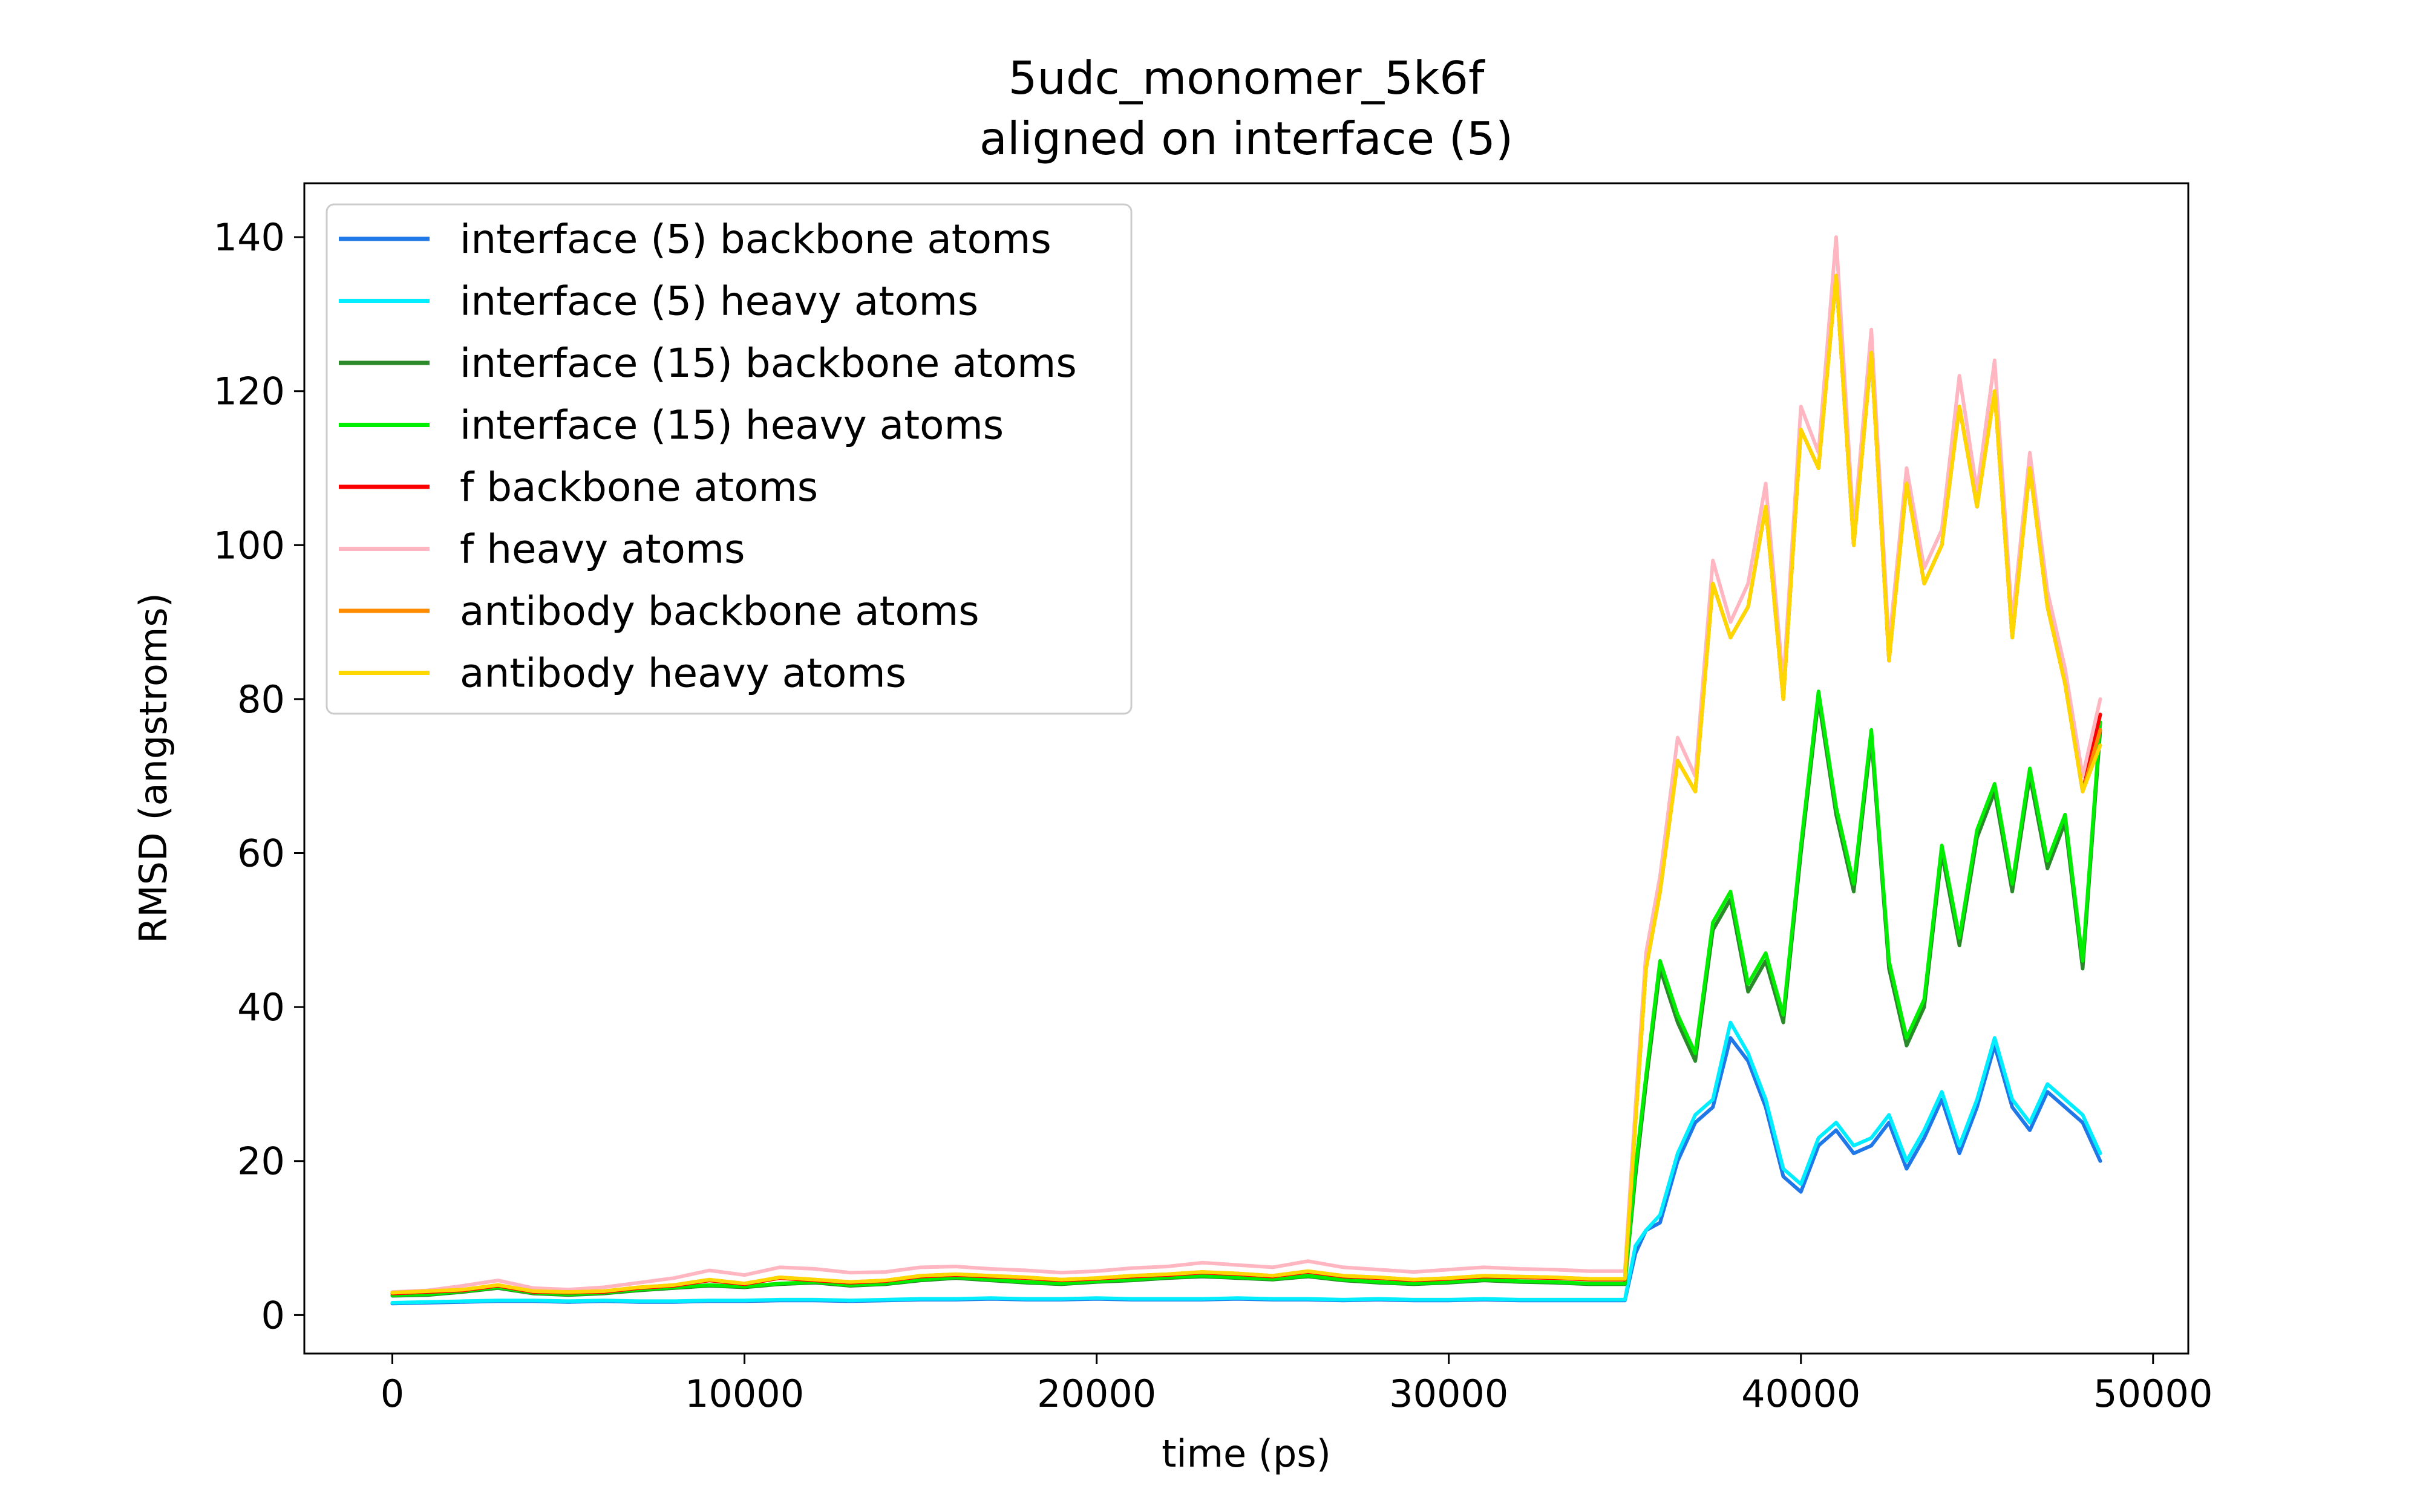  Describe the element at coordinates (1247, 78) in the screenshot. I see `chart-title-line1: 5udc_monomer_5k6f` at that location.